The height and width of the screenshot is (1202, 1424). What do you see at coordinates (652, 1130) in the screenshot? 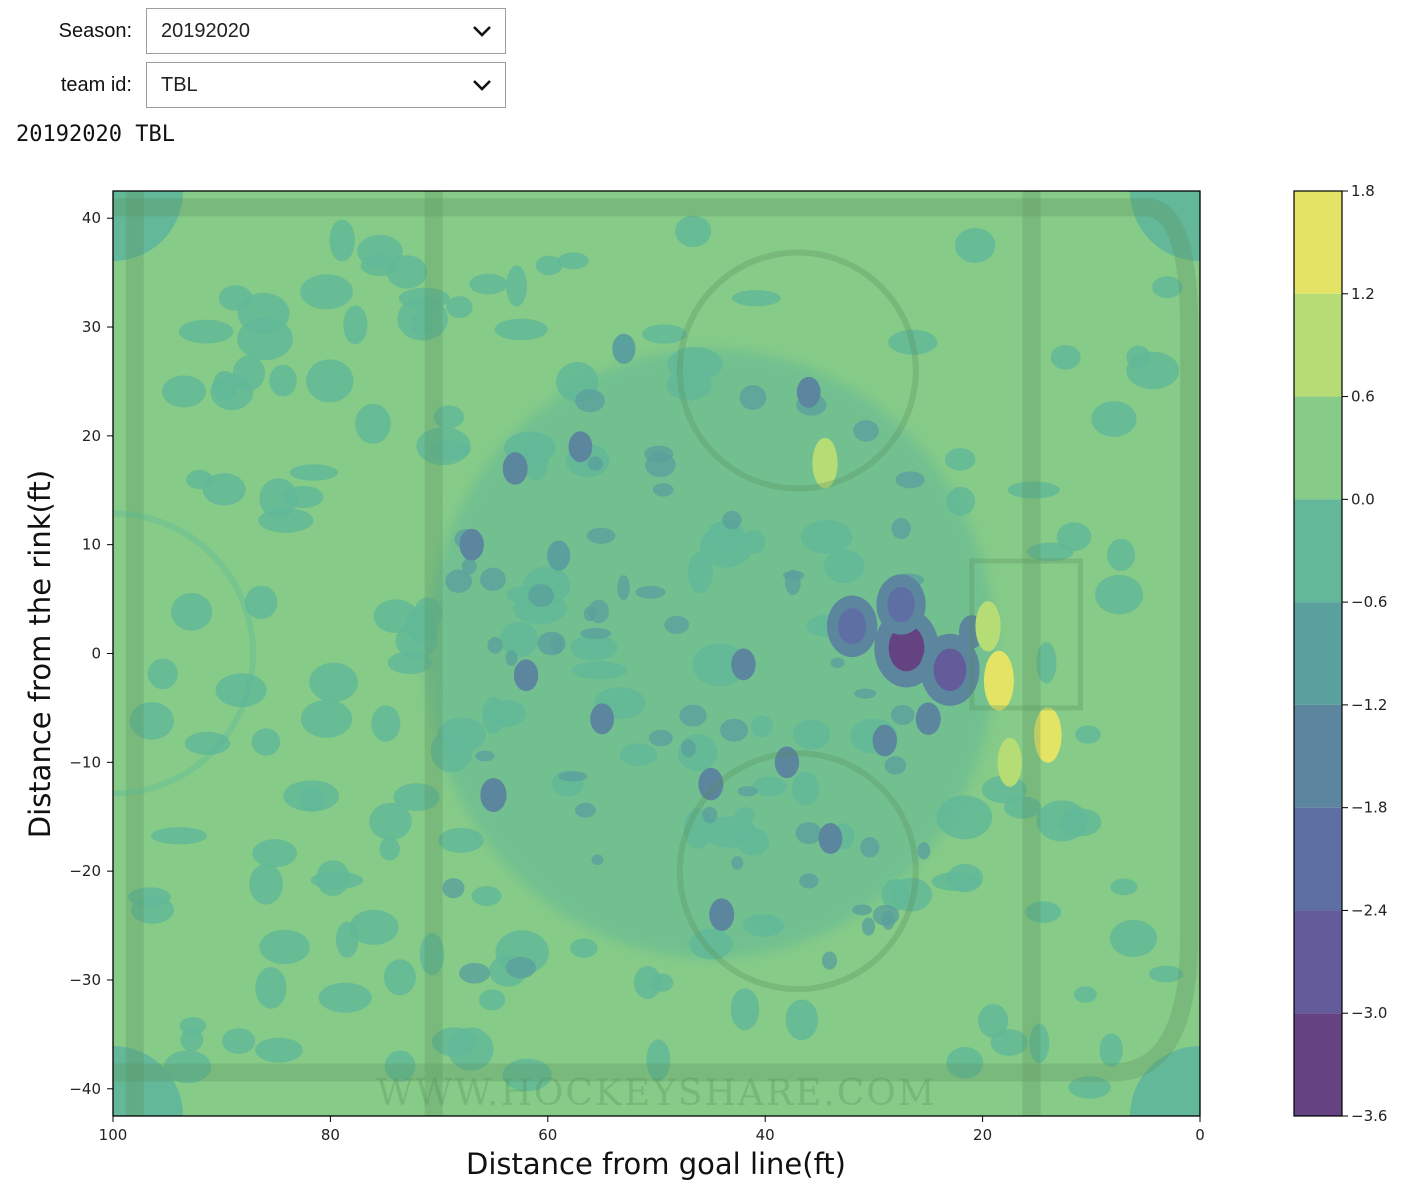
I see `x-axis: 100 80 60 40 20 0` at bounding box center [652, 1130].